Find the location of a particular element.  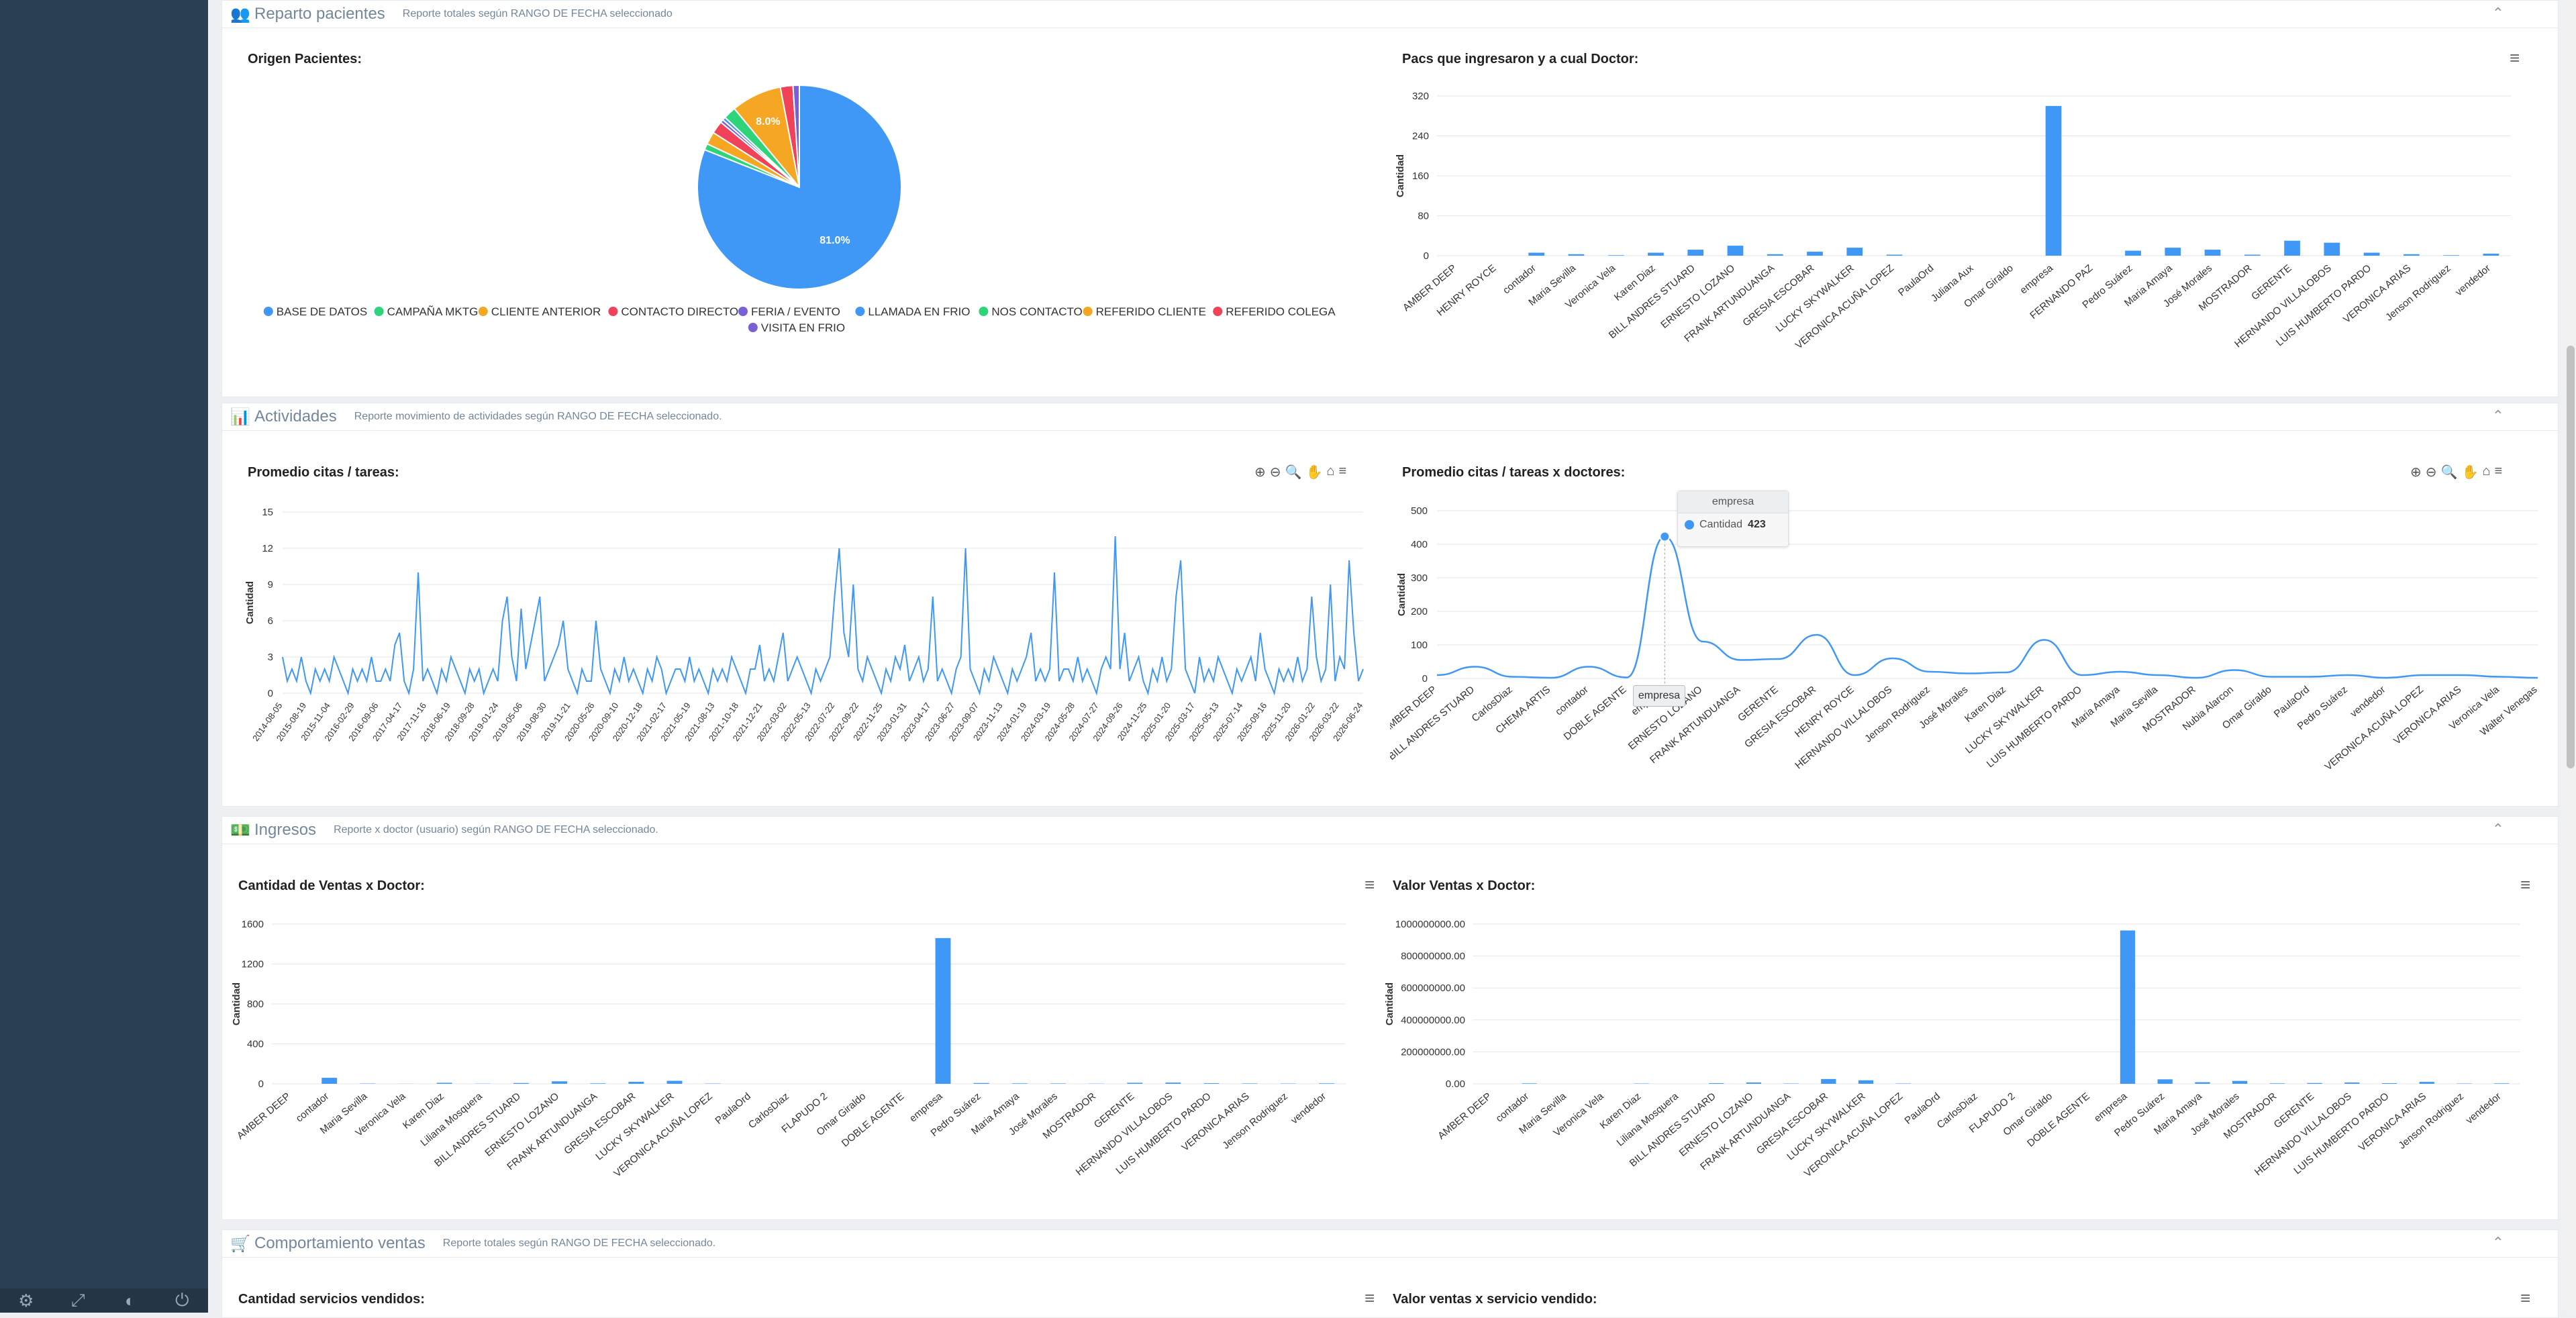

y-tick-label: 1200 is located at coordinates (253, 965).